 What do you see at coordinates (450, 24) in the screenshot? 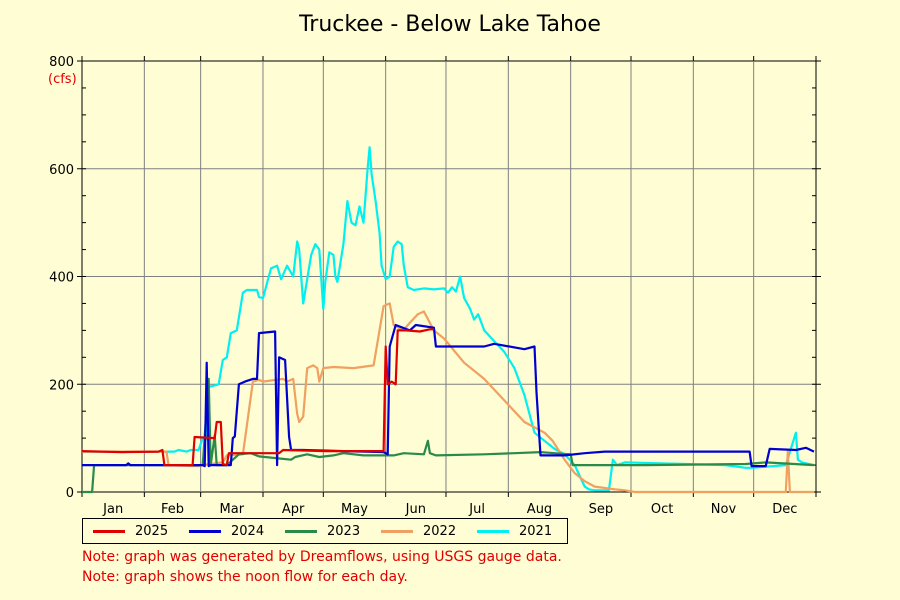
I see `chart-title: Truckee - Below Lake Tahoe` at bounding box center [450, 24].